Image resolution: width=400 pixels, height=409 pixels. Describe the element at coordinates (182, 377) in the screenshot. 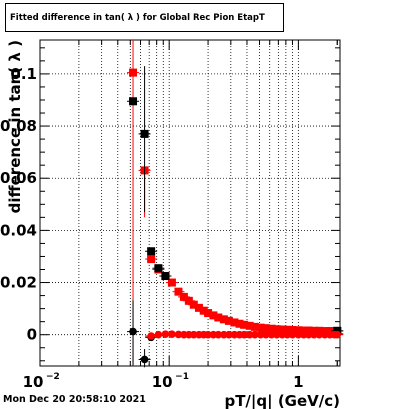

I see `x-tick-exponent: −1` at that location.